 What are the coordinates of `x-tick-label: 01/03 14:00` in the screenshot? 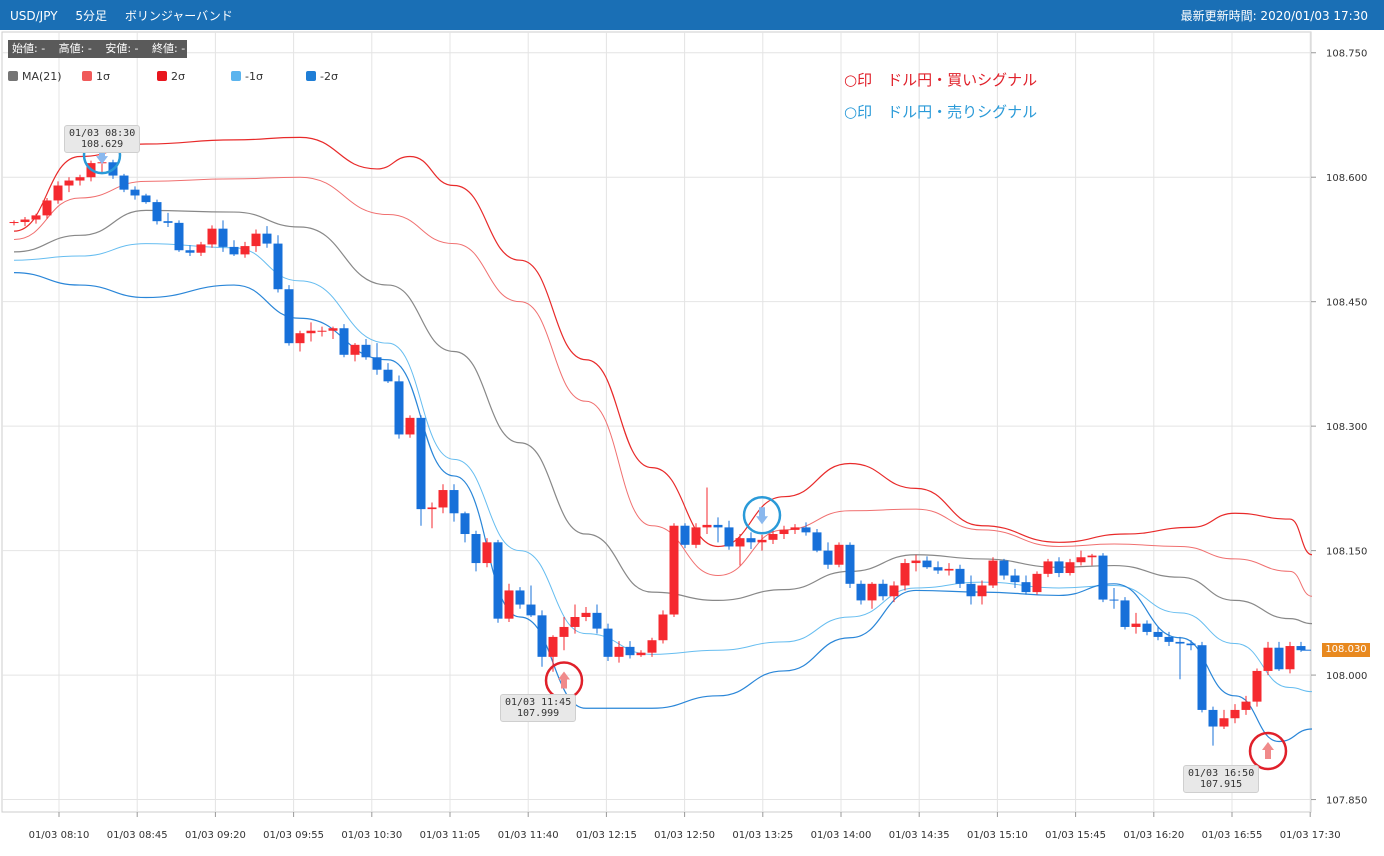 It's located at (841, 835).